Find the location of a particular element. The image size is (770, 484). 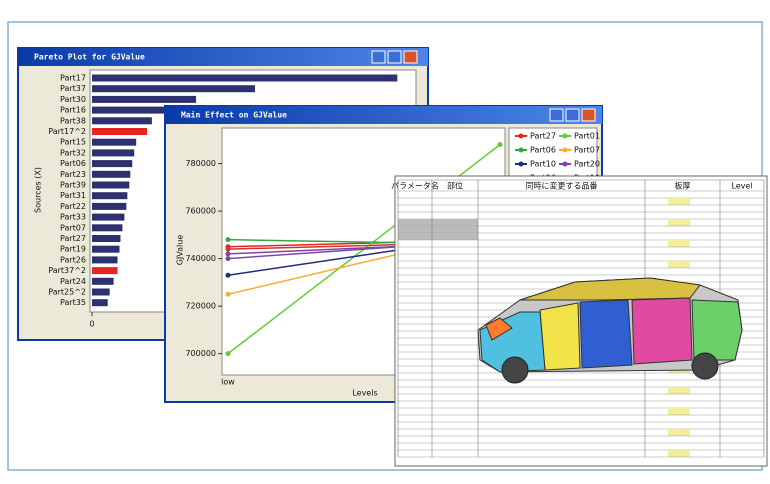

category-label: Part32 is located at coordinates (73, 152).